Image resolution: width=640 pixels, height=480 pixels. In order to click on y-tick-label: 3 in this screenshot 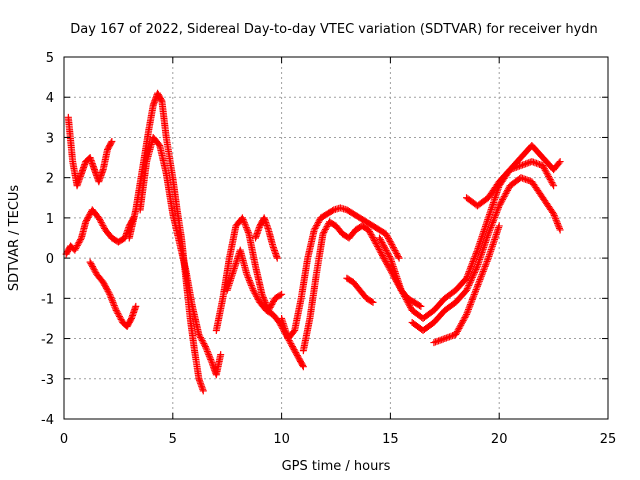, I will do `click(50, 138)`.